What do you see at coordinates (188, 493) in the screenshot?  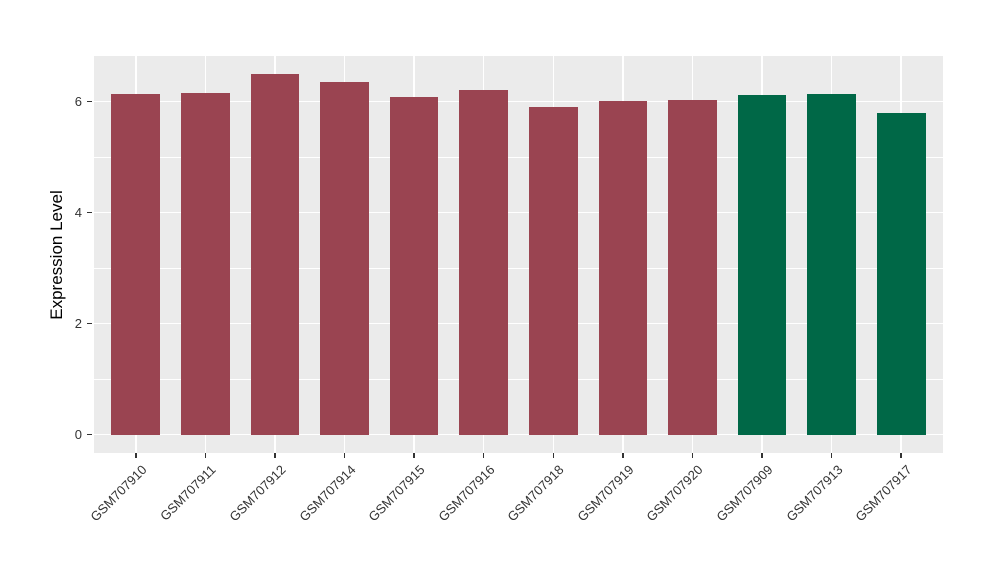 I see `x-tick-label-GSM707911: GSM707911` at bounding box center [188, 493].